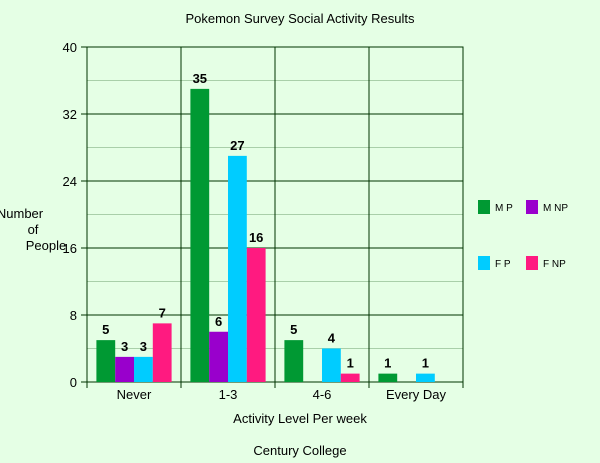  What do you see at coordinates (70, 47) in the screenshot?
I see `y-tick-label: 40` at bounding box center [70, 47].